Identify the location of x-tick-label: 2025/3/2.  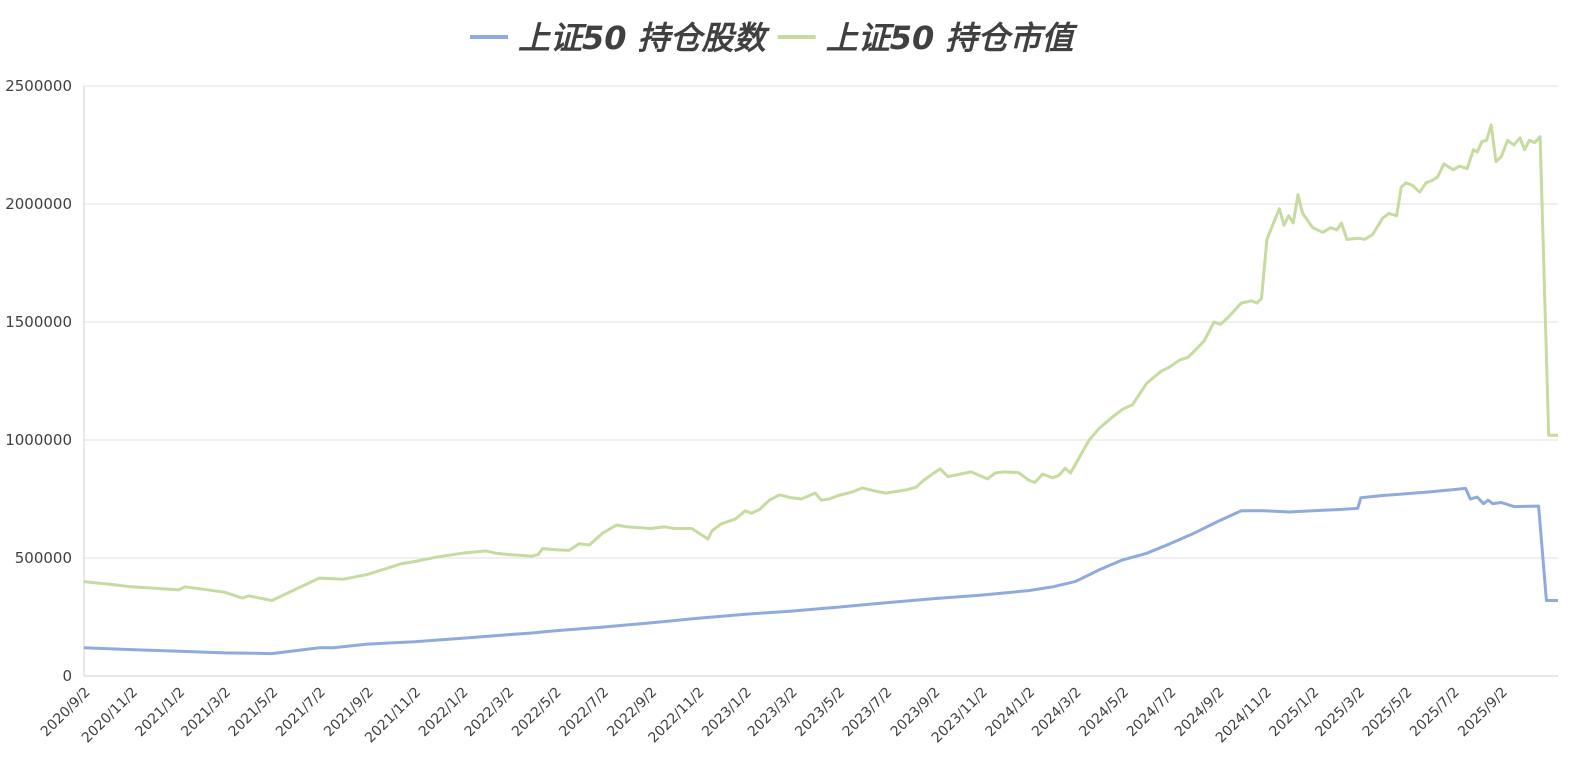
(1340, 712).